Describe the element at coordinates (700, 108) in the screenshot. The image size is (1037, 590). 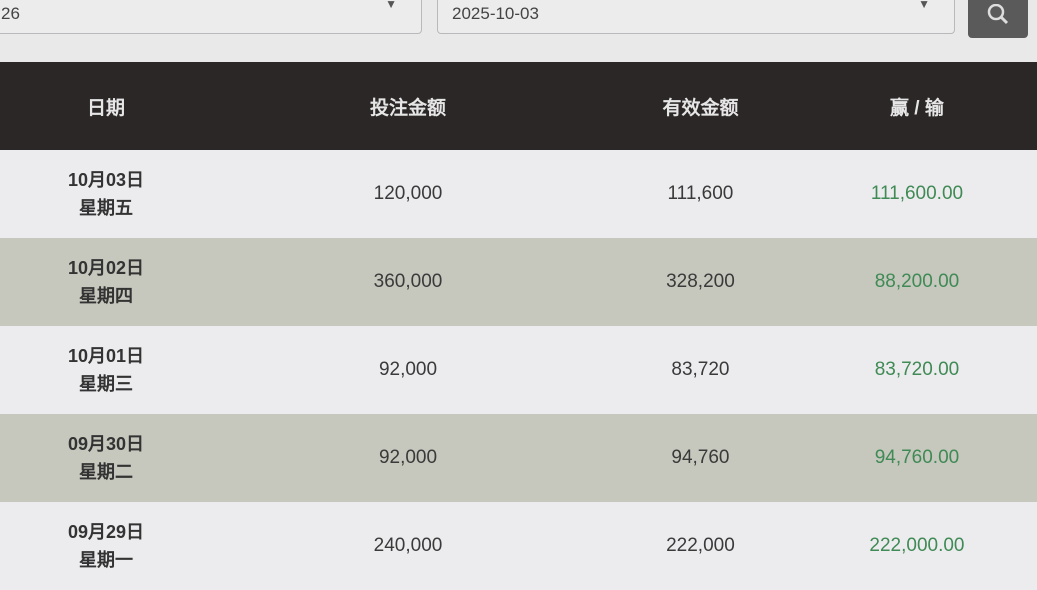
I see `header-valid-amount: 有效金额` at that location.